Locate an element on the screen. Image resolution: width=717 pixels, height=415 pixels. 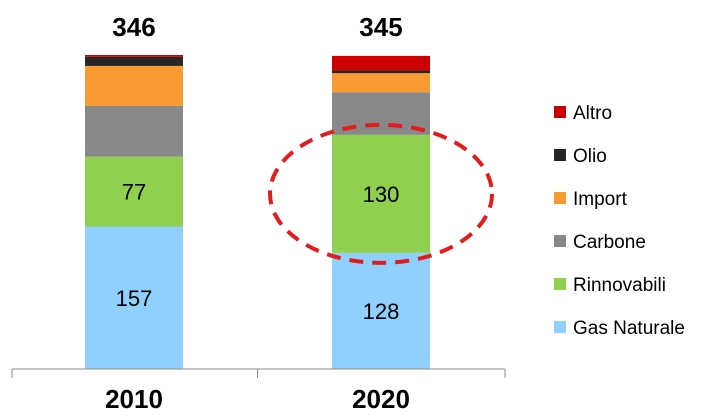
x-axis: 2010 2020 is located at coordinates (258, 391).